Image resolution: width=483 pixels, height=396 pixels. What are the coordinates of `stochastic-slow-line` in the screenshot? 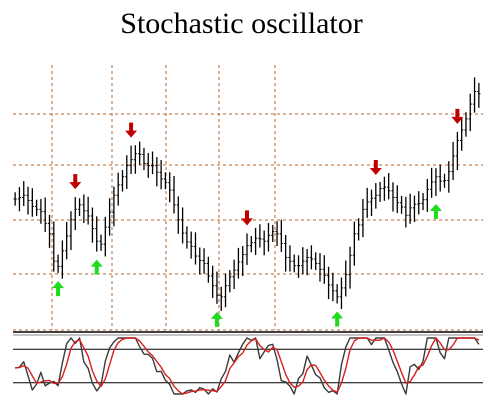 It's located at (247, 366).